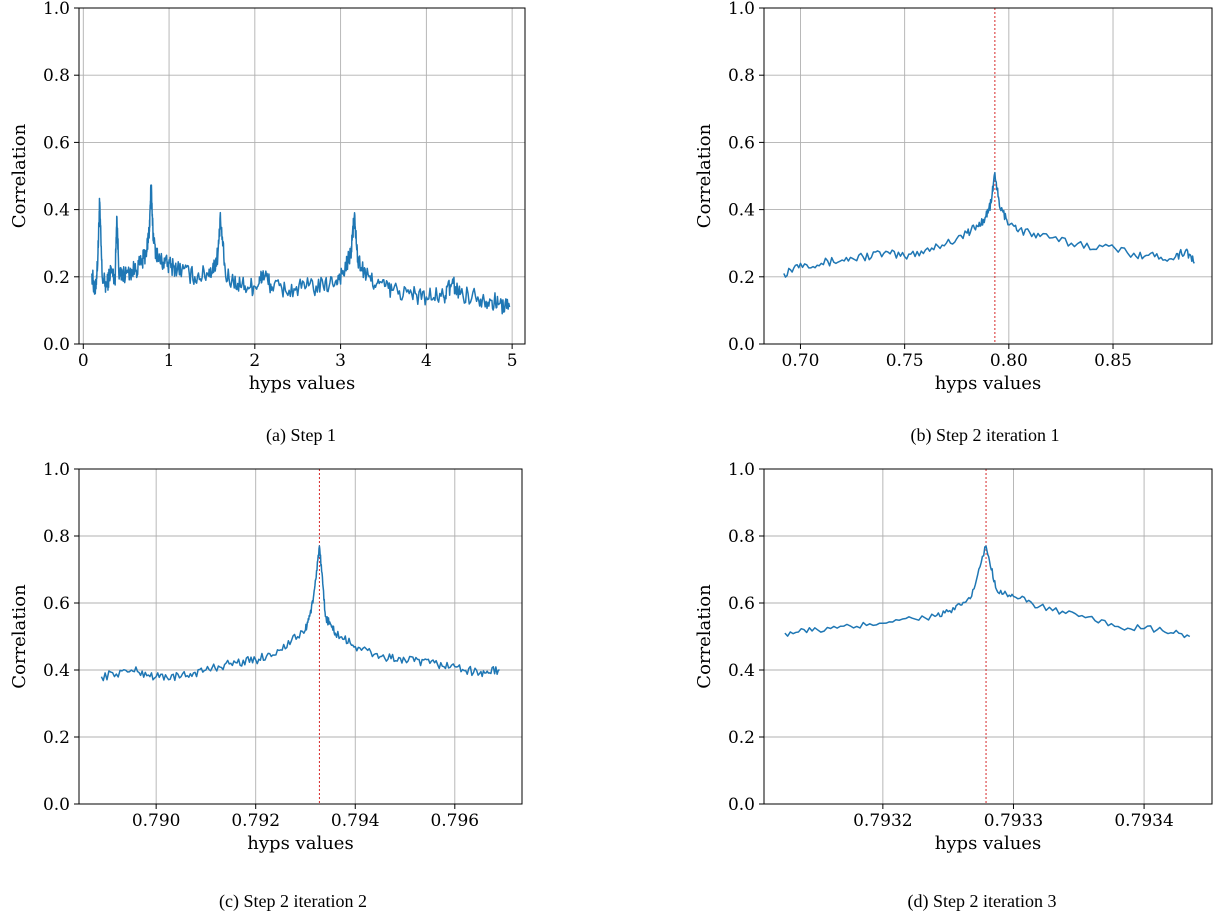 This screenshot has width=1215, height=911. What do you see at coordinates (300, 843) in the screenshot?
I see `panel-c-xlabel: hyps values` at bounding box center [300, 843].